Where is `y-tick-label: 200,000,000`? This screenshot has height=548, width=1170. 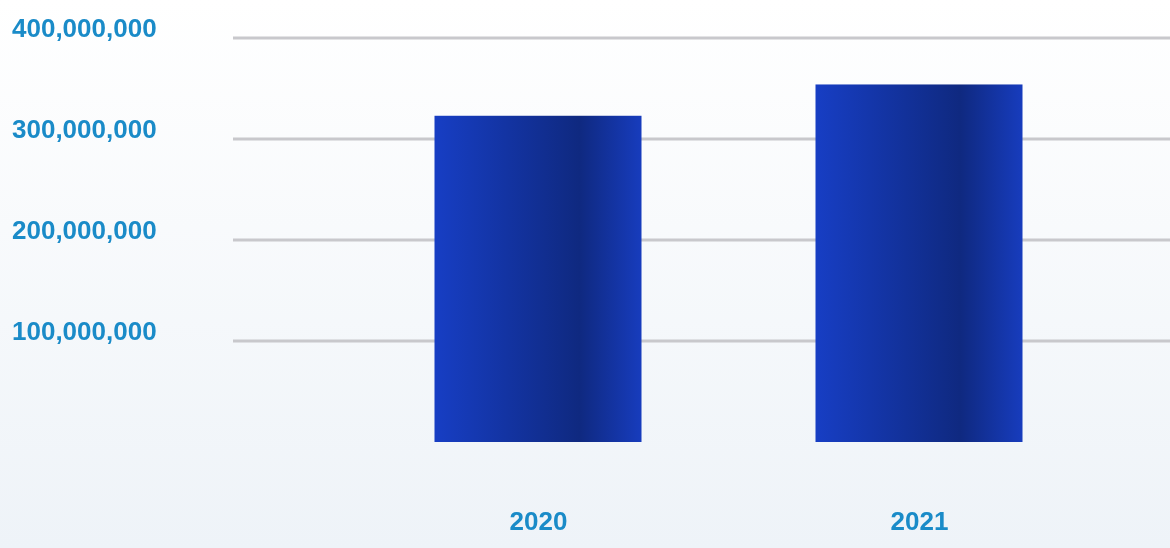 y-tick-label: 200,000,000 is located at coordinates (84, 230).